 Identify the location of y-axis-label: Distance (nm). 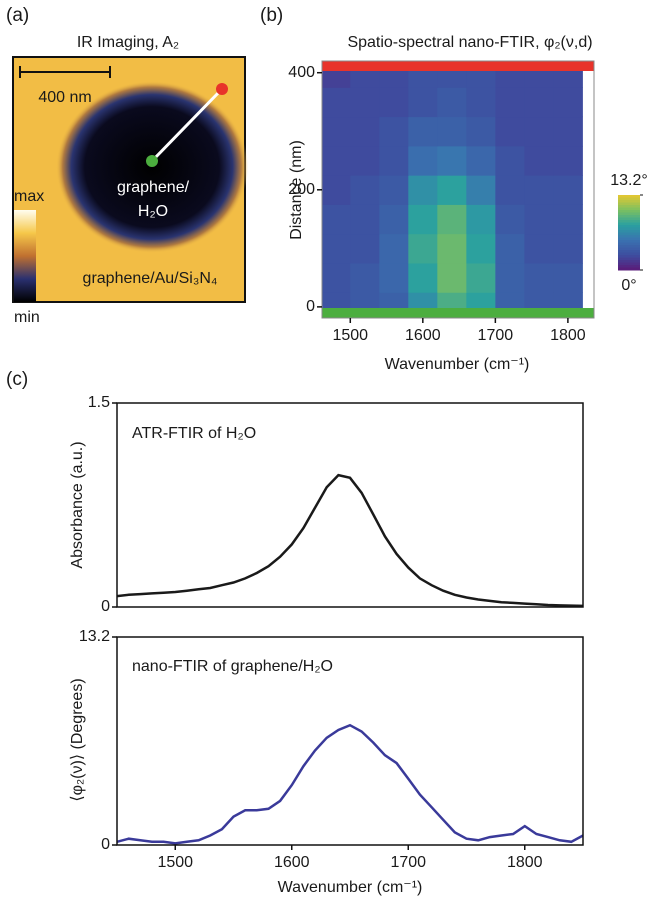
(296, 190).